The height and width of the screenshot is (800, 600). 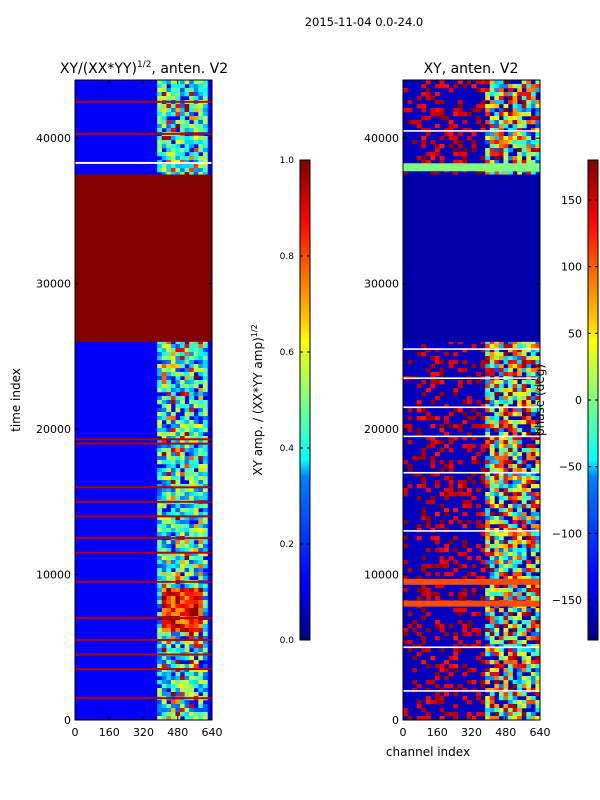 I want to click on y-tick-label: 30000, so click(x=381, y=284).